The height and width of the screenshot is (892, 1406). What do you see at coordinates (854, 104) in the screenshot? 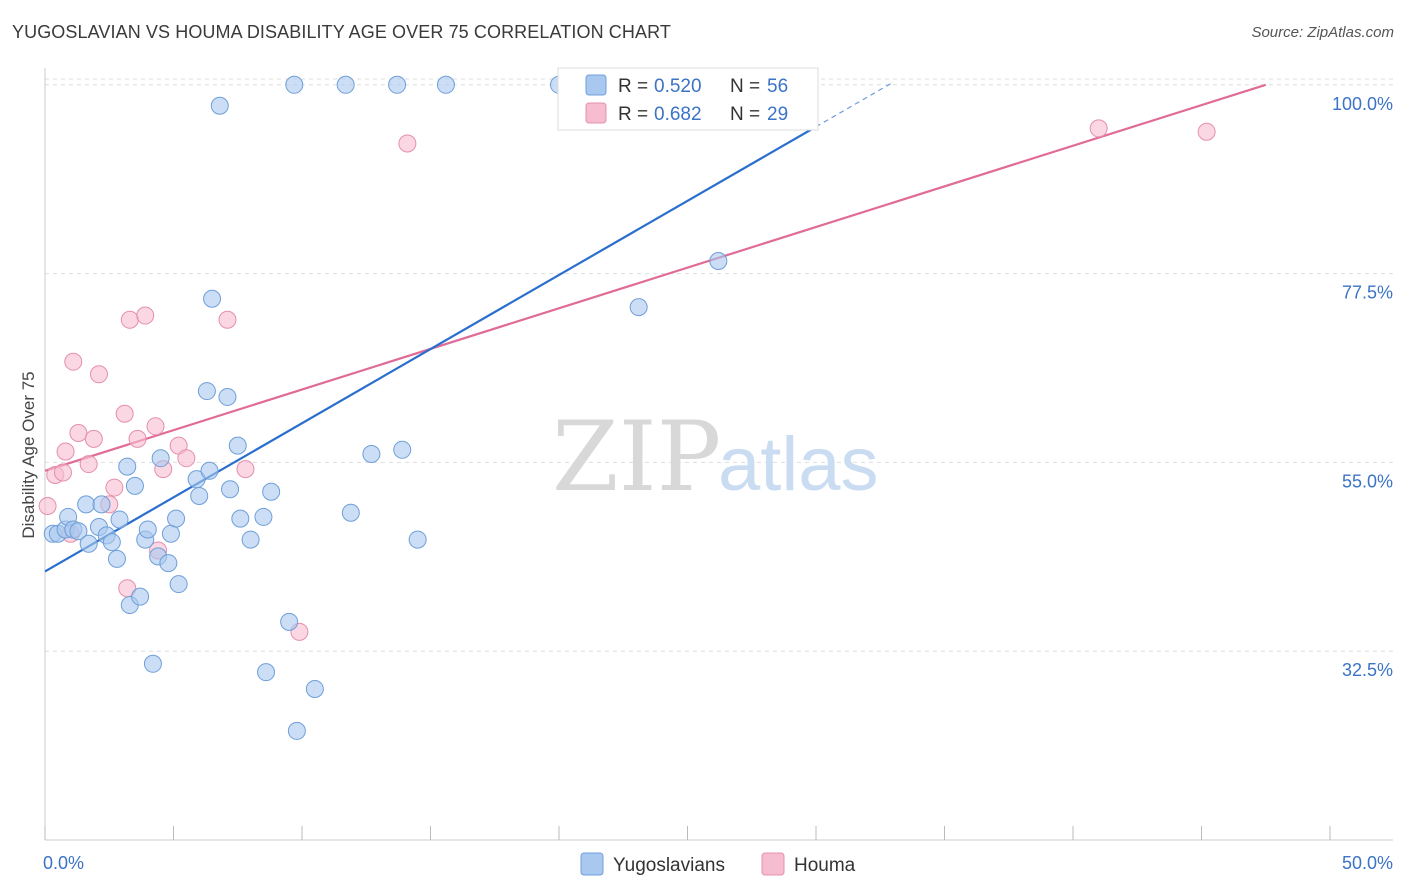
I see `yugoslavian-trend-extension` at bounding box center [854, 104].